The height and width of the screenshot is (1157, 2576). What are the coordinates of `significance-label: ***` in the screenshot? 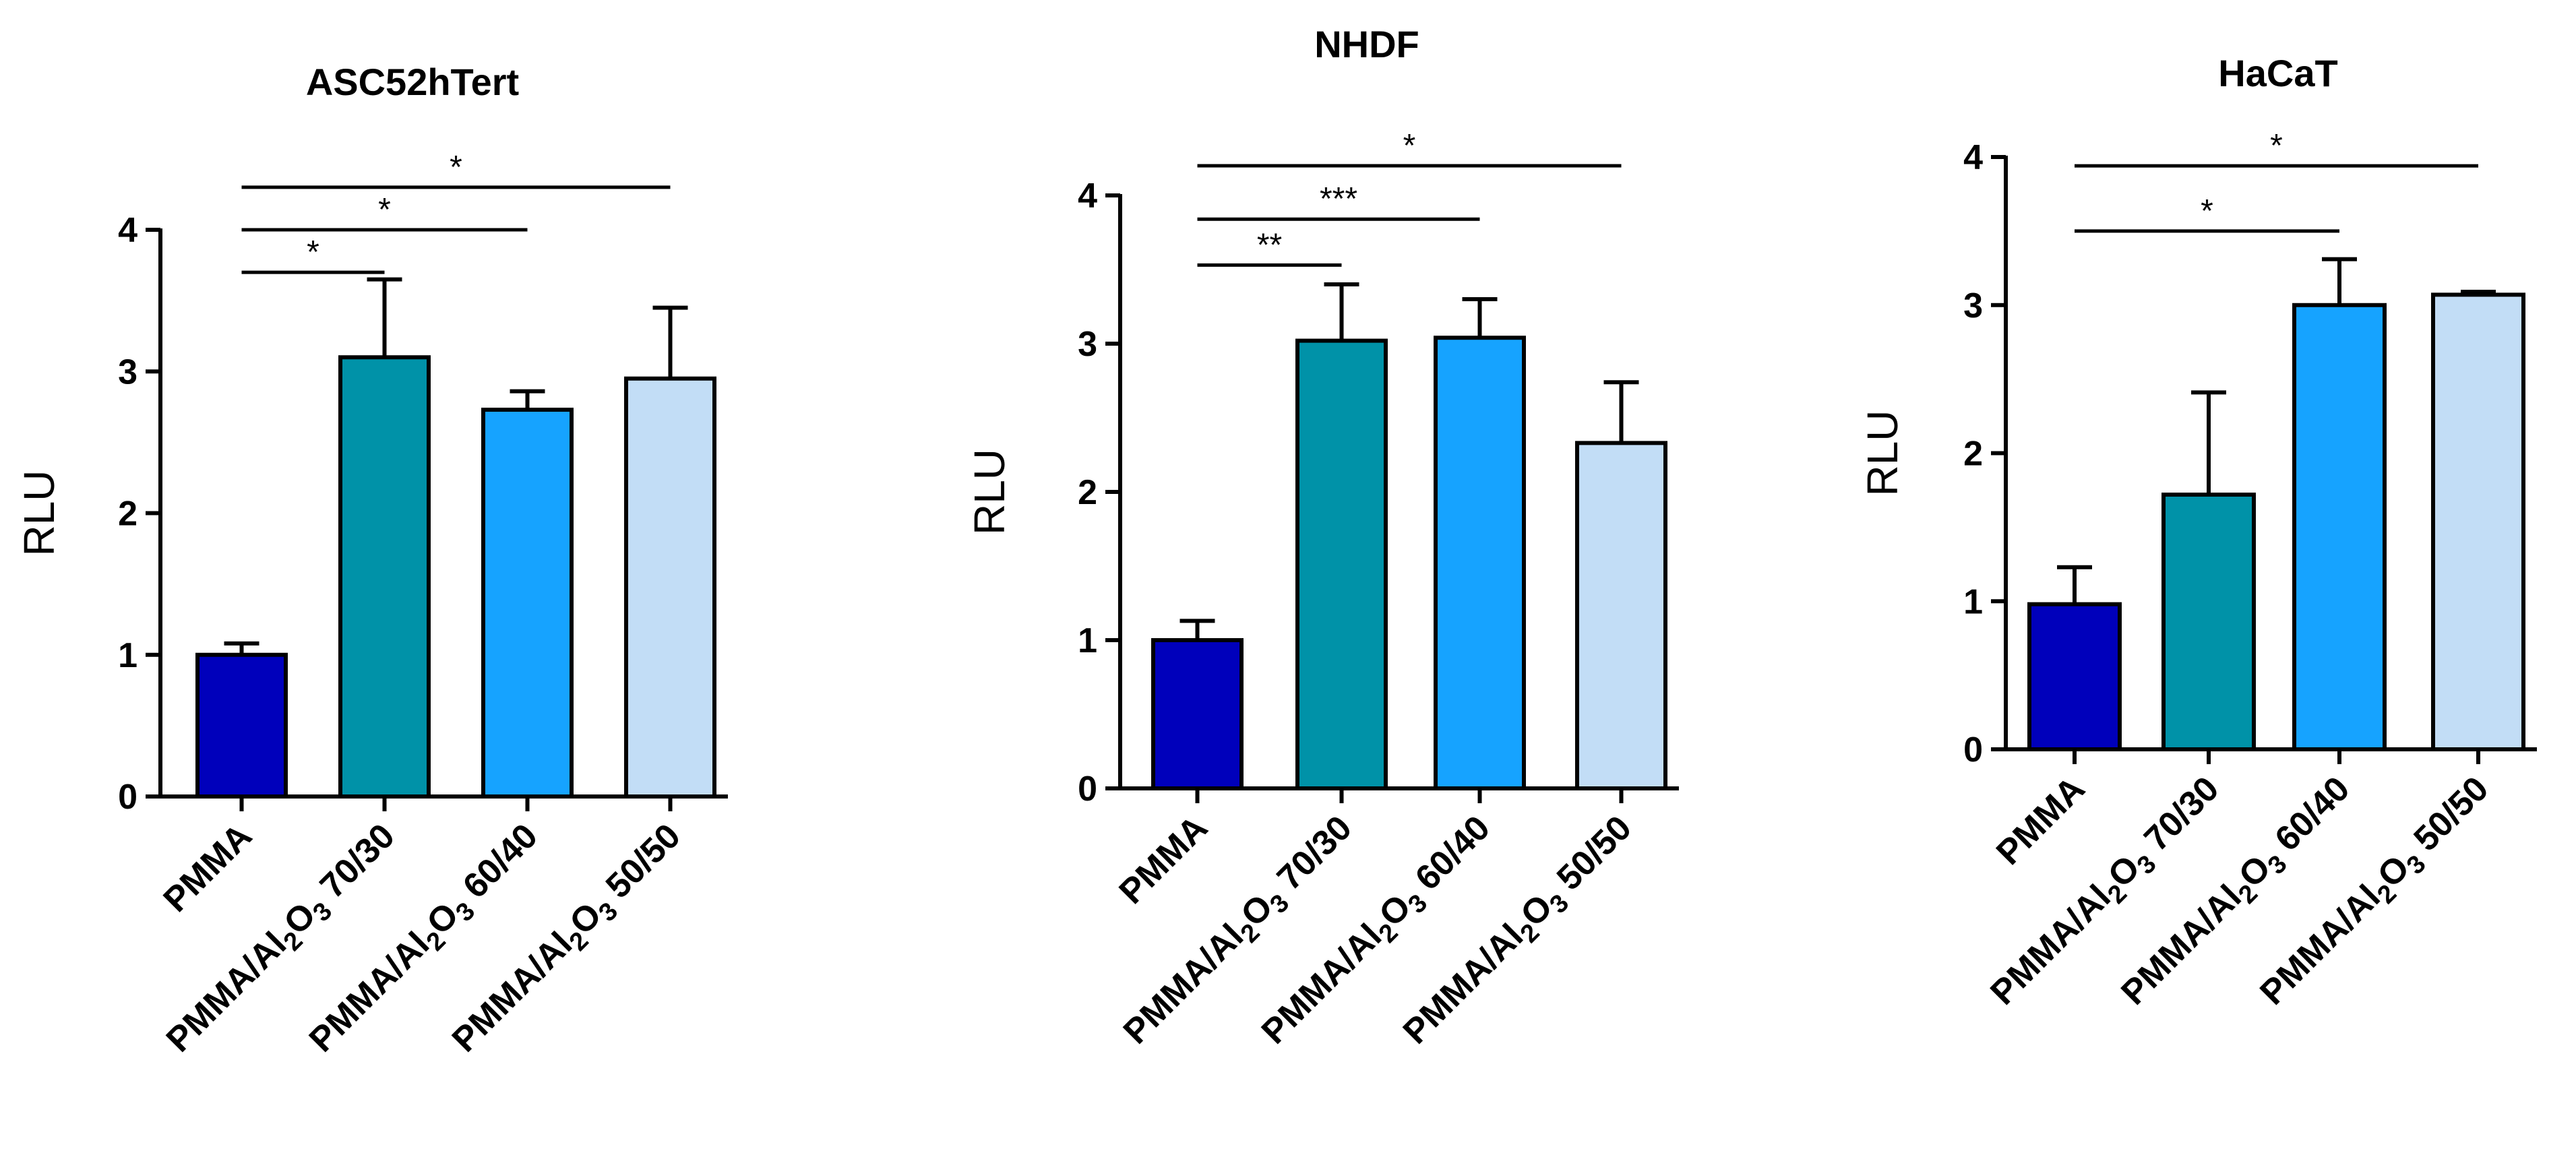 It's located at (1339, 199).